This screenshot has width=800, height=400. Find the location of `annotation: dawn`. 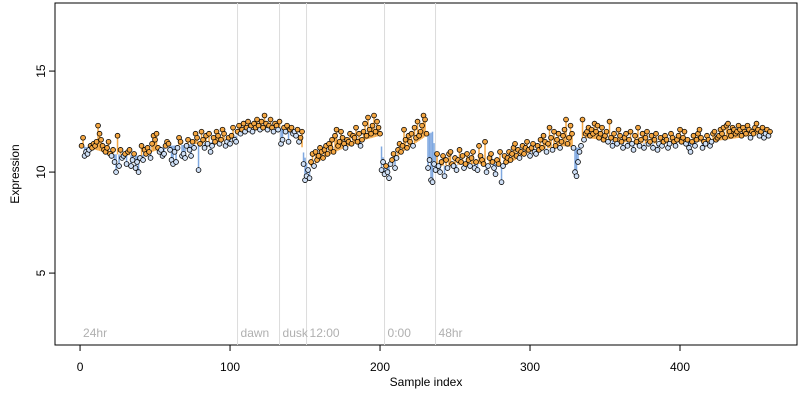

annotation: dawn is located at coordinates (255, 333).